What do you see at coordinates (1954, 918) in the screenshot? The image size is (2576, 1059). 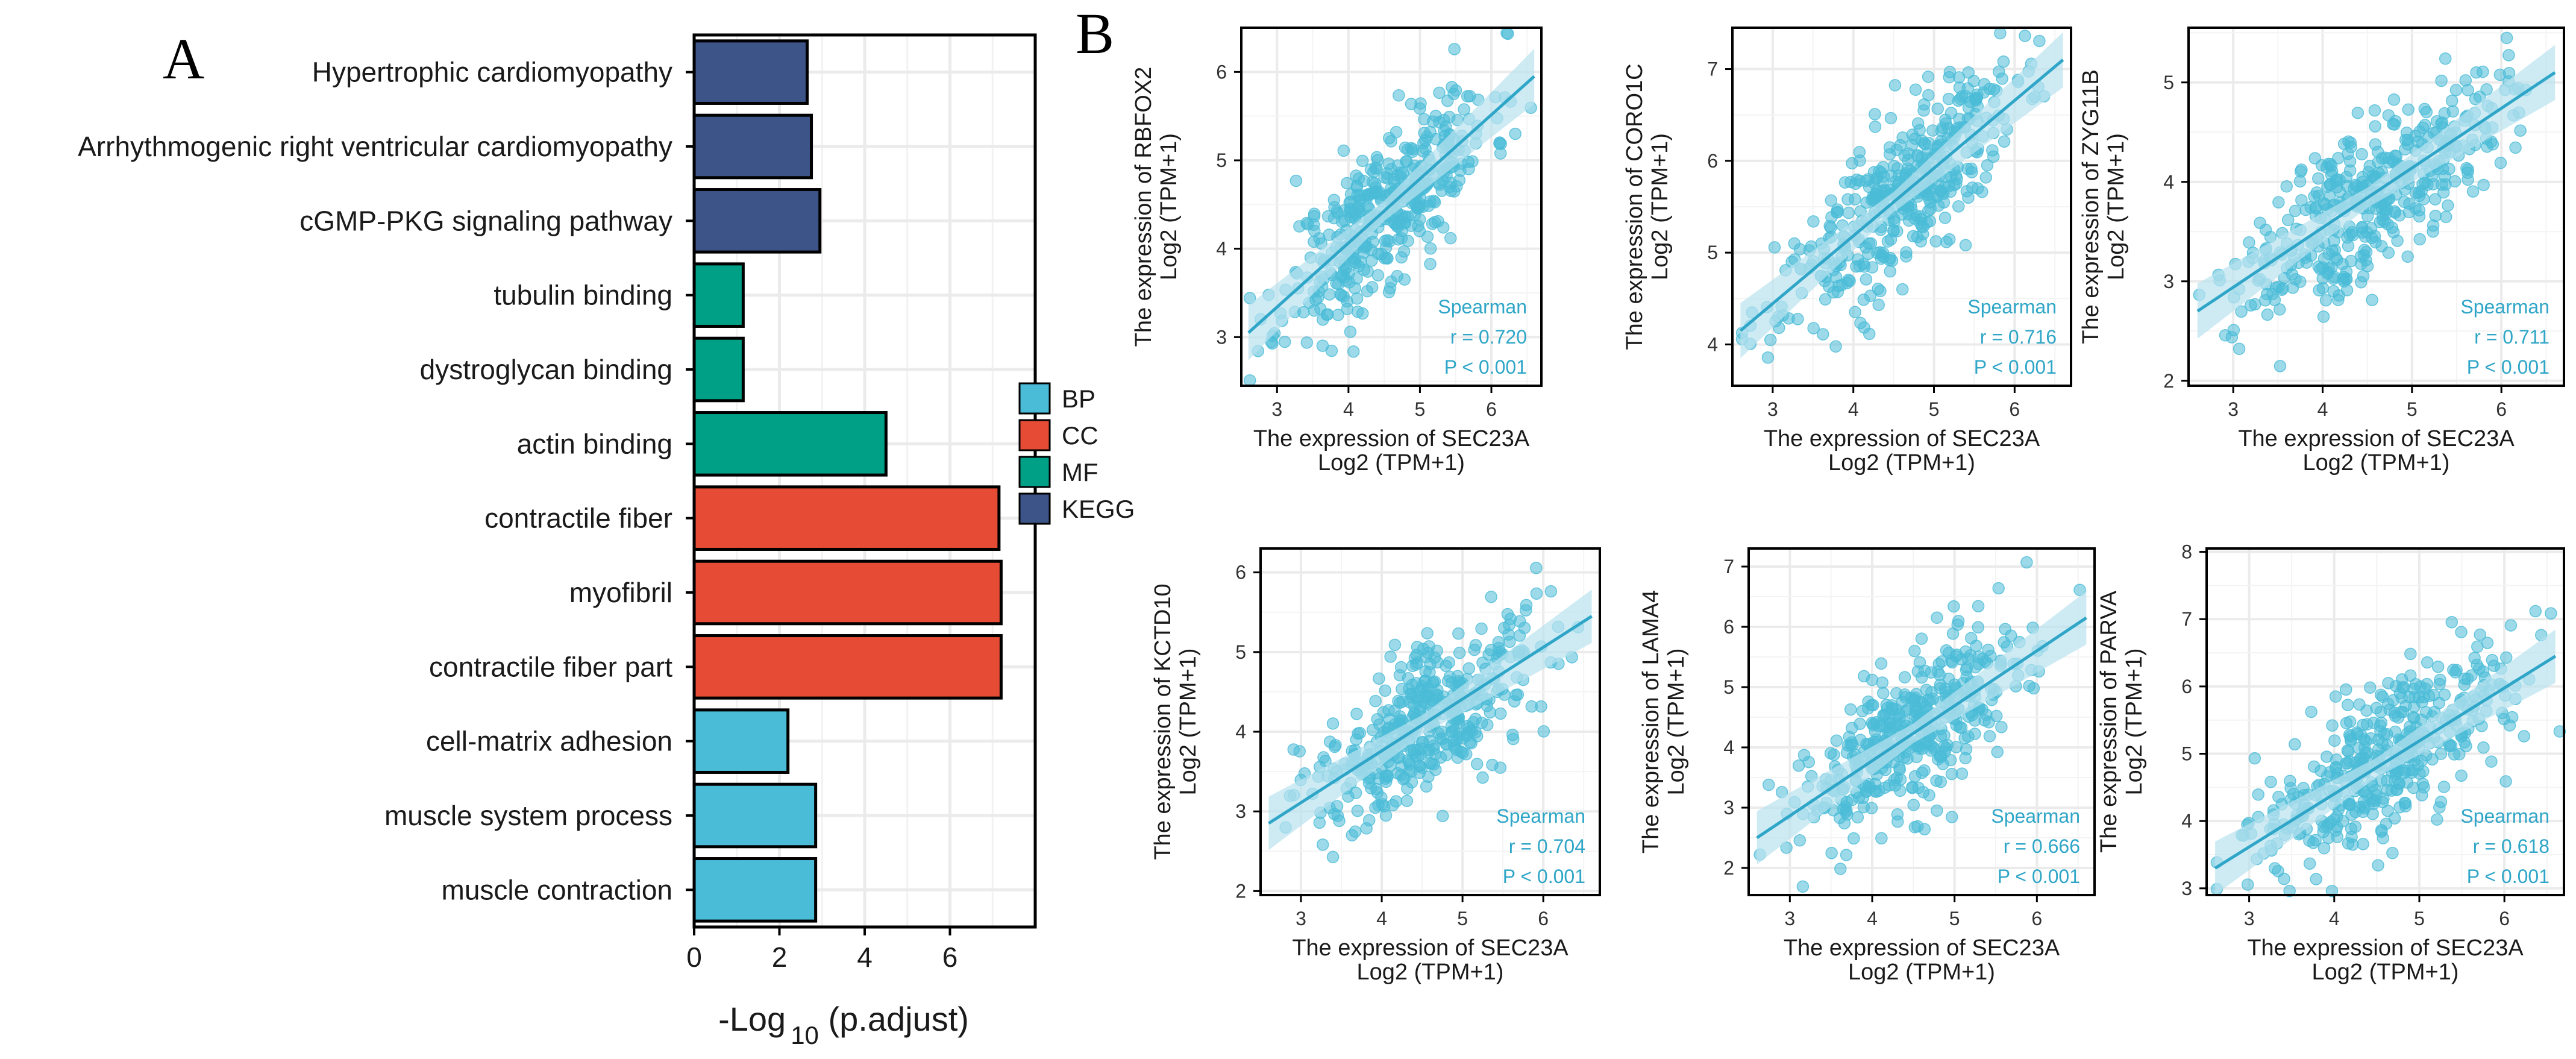 I see `x-tick-label: 5` at bounding box center [1954, 918].